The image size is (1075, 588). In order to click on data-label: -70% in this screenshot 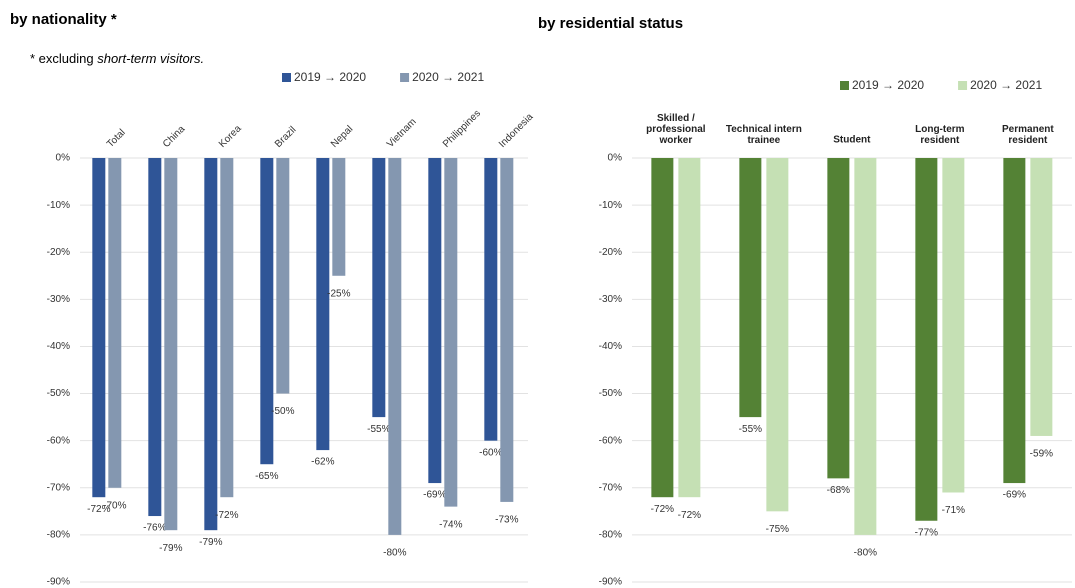, I will do `click(114, 505)`.